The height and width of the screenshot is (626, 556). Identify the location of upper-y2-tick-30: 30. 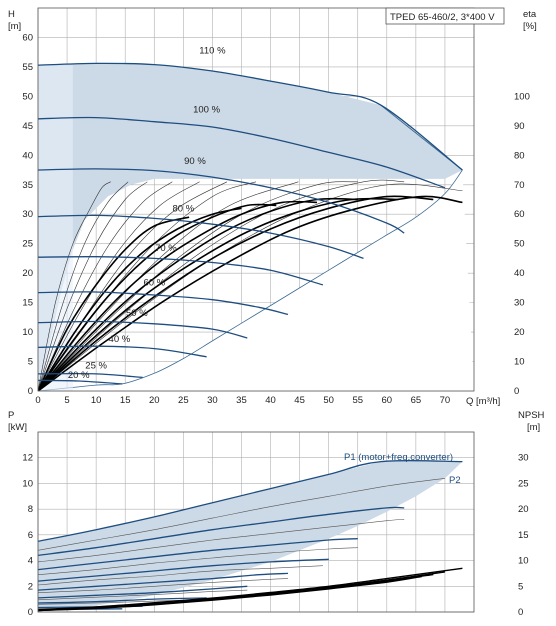
(519, 303).